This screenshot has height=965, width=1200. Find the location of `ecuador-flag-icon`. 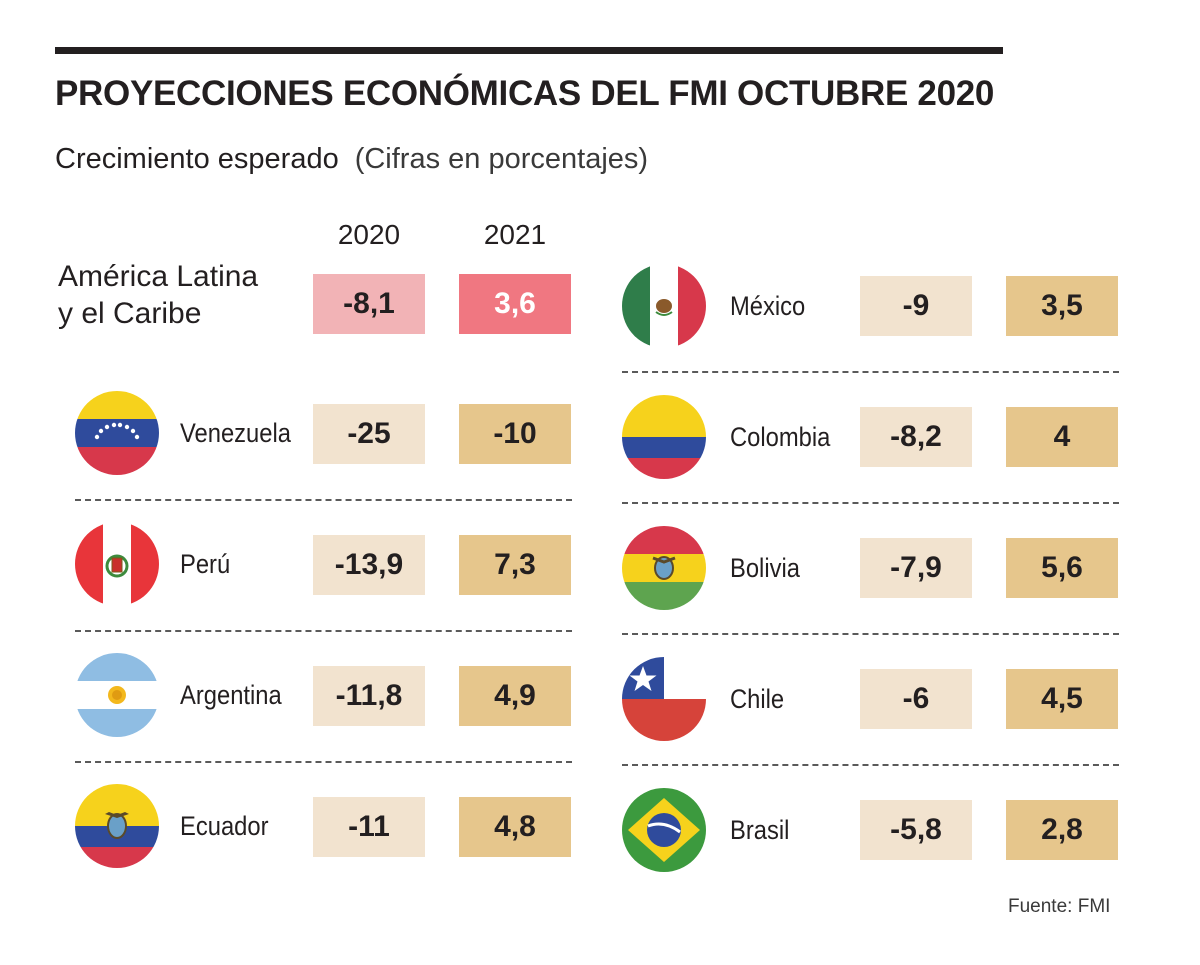

ecuador-flag-icon is located at coordinates (117, 826).